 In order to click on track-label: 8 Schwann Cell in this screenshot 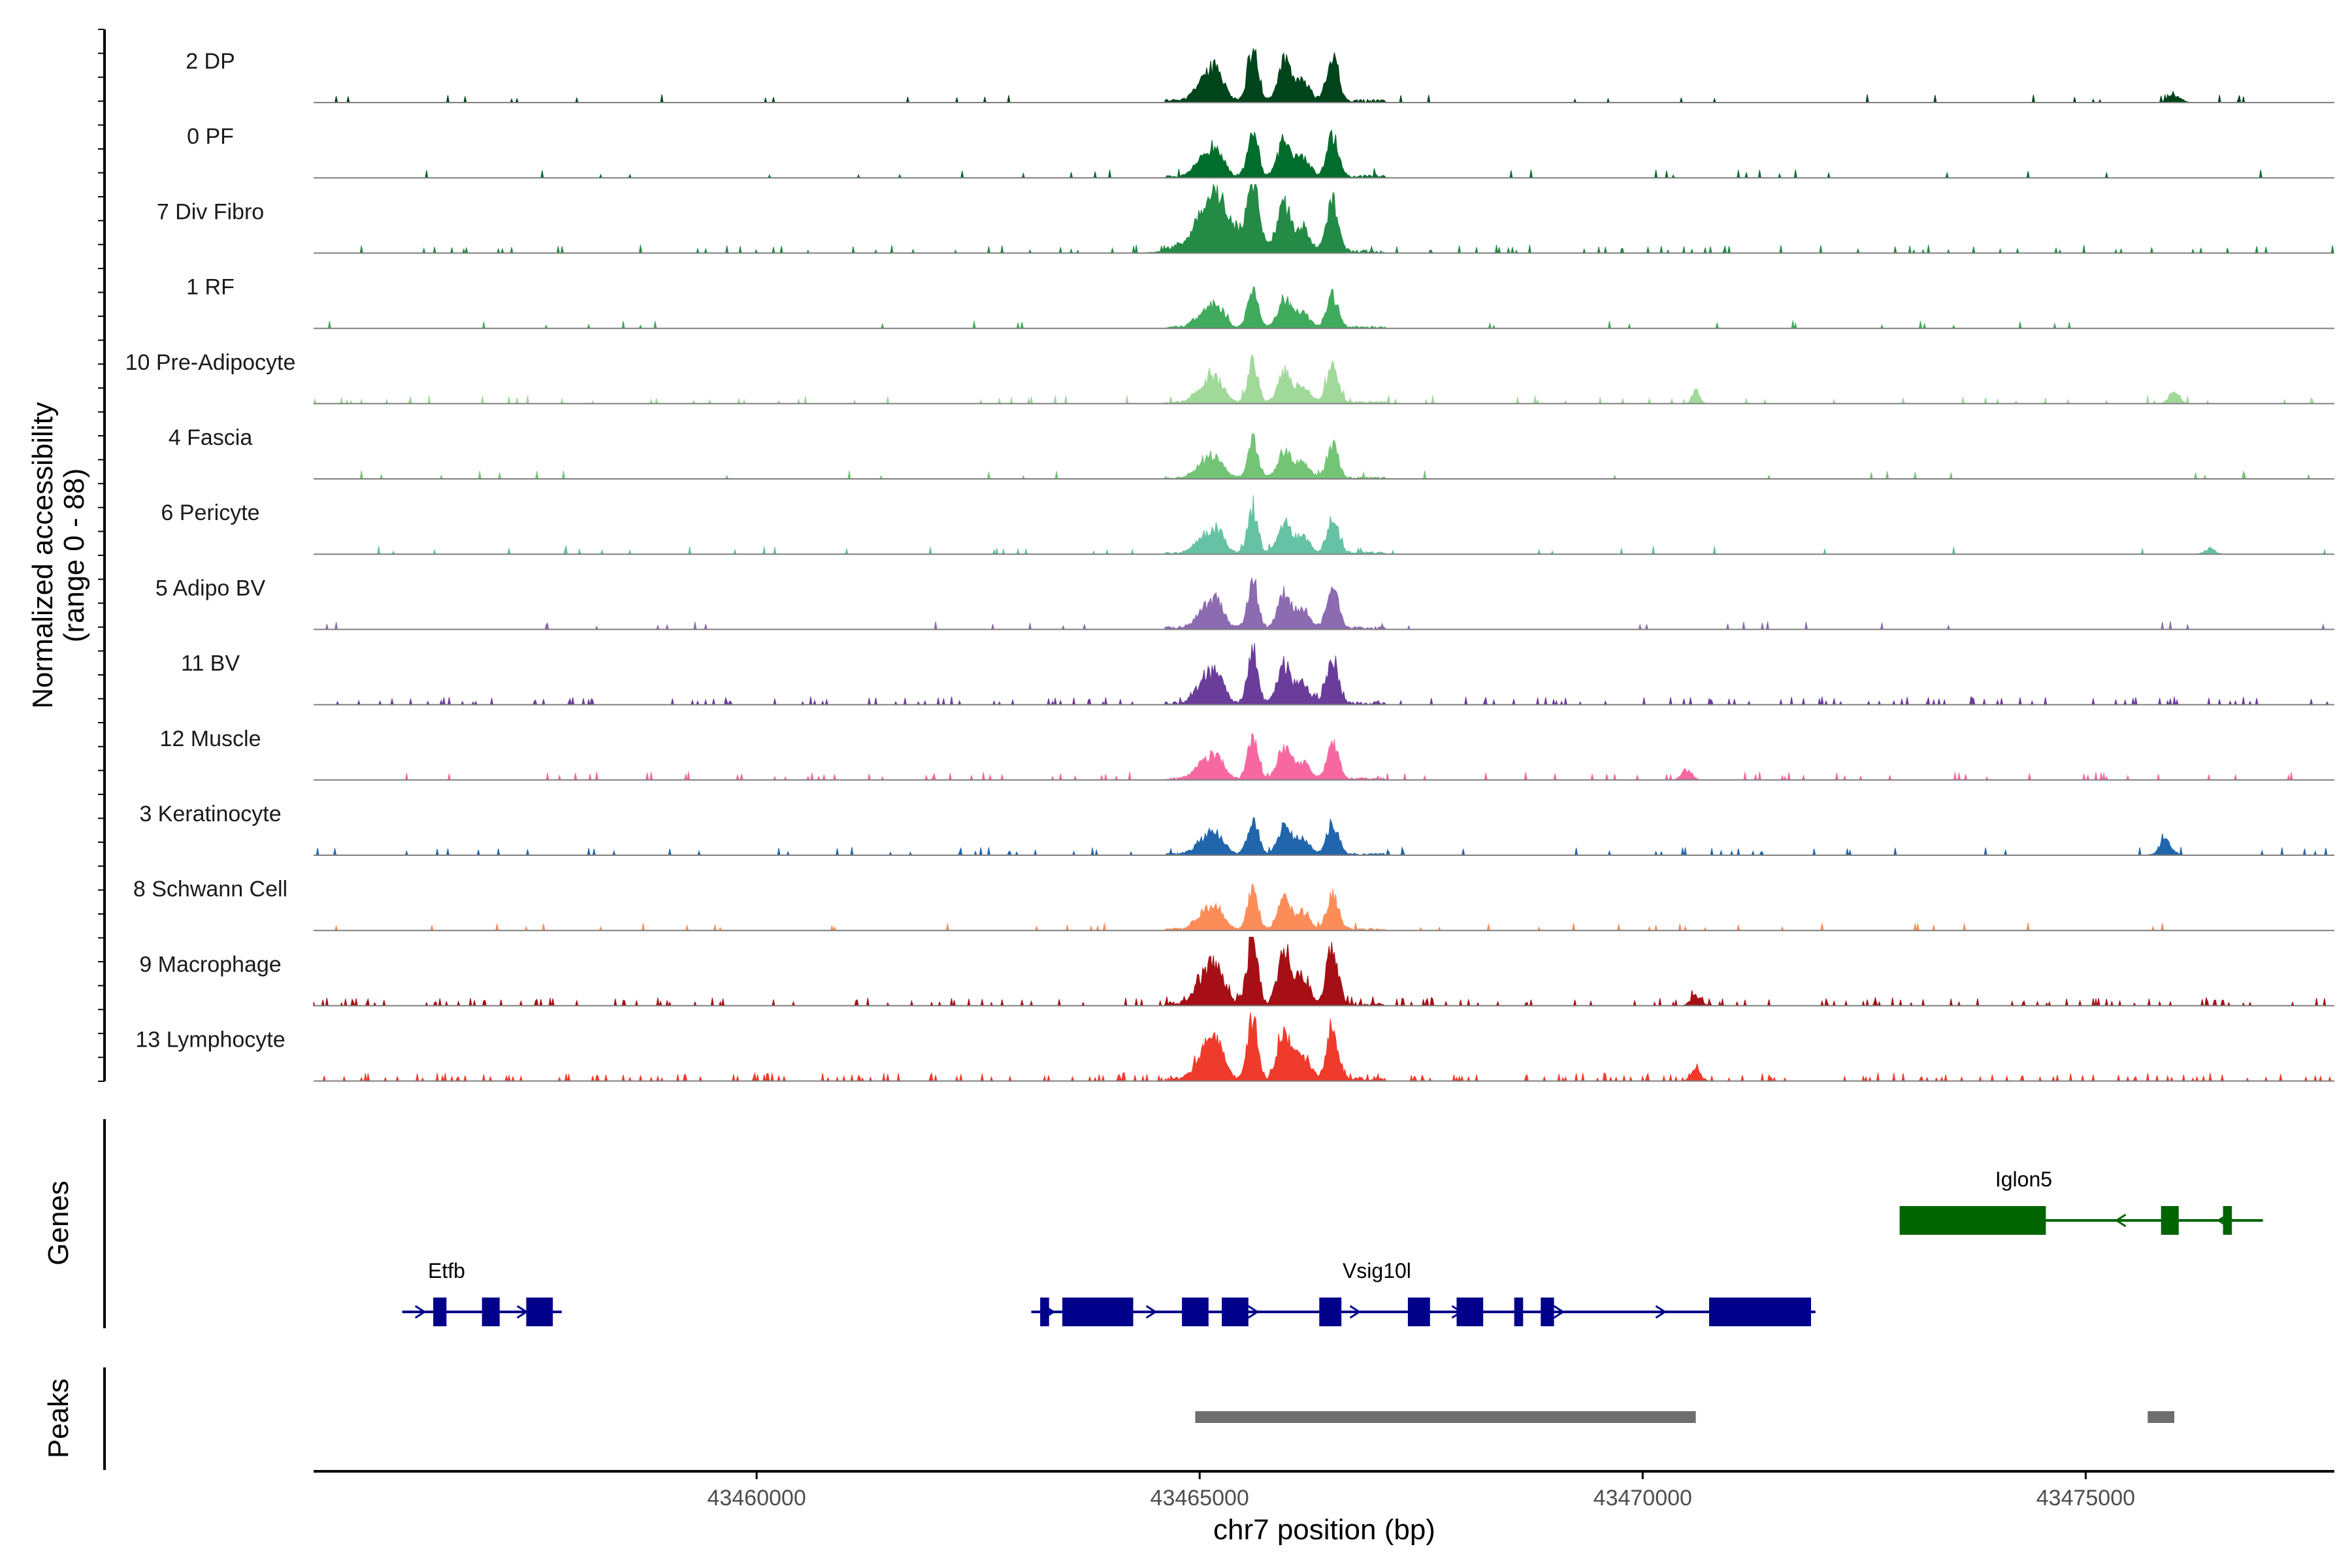, I will do `click(210, 889)`.